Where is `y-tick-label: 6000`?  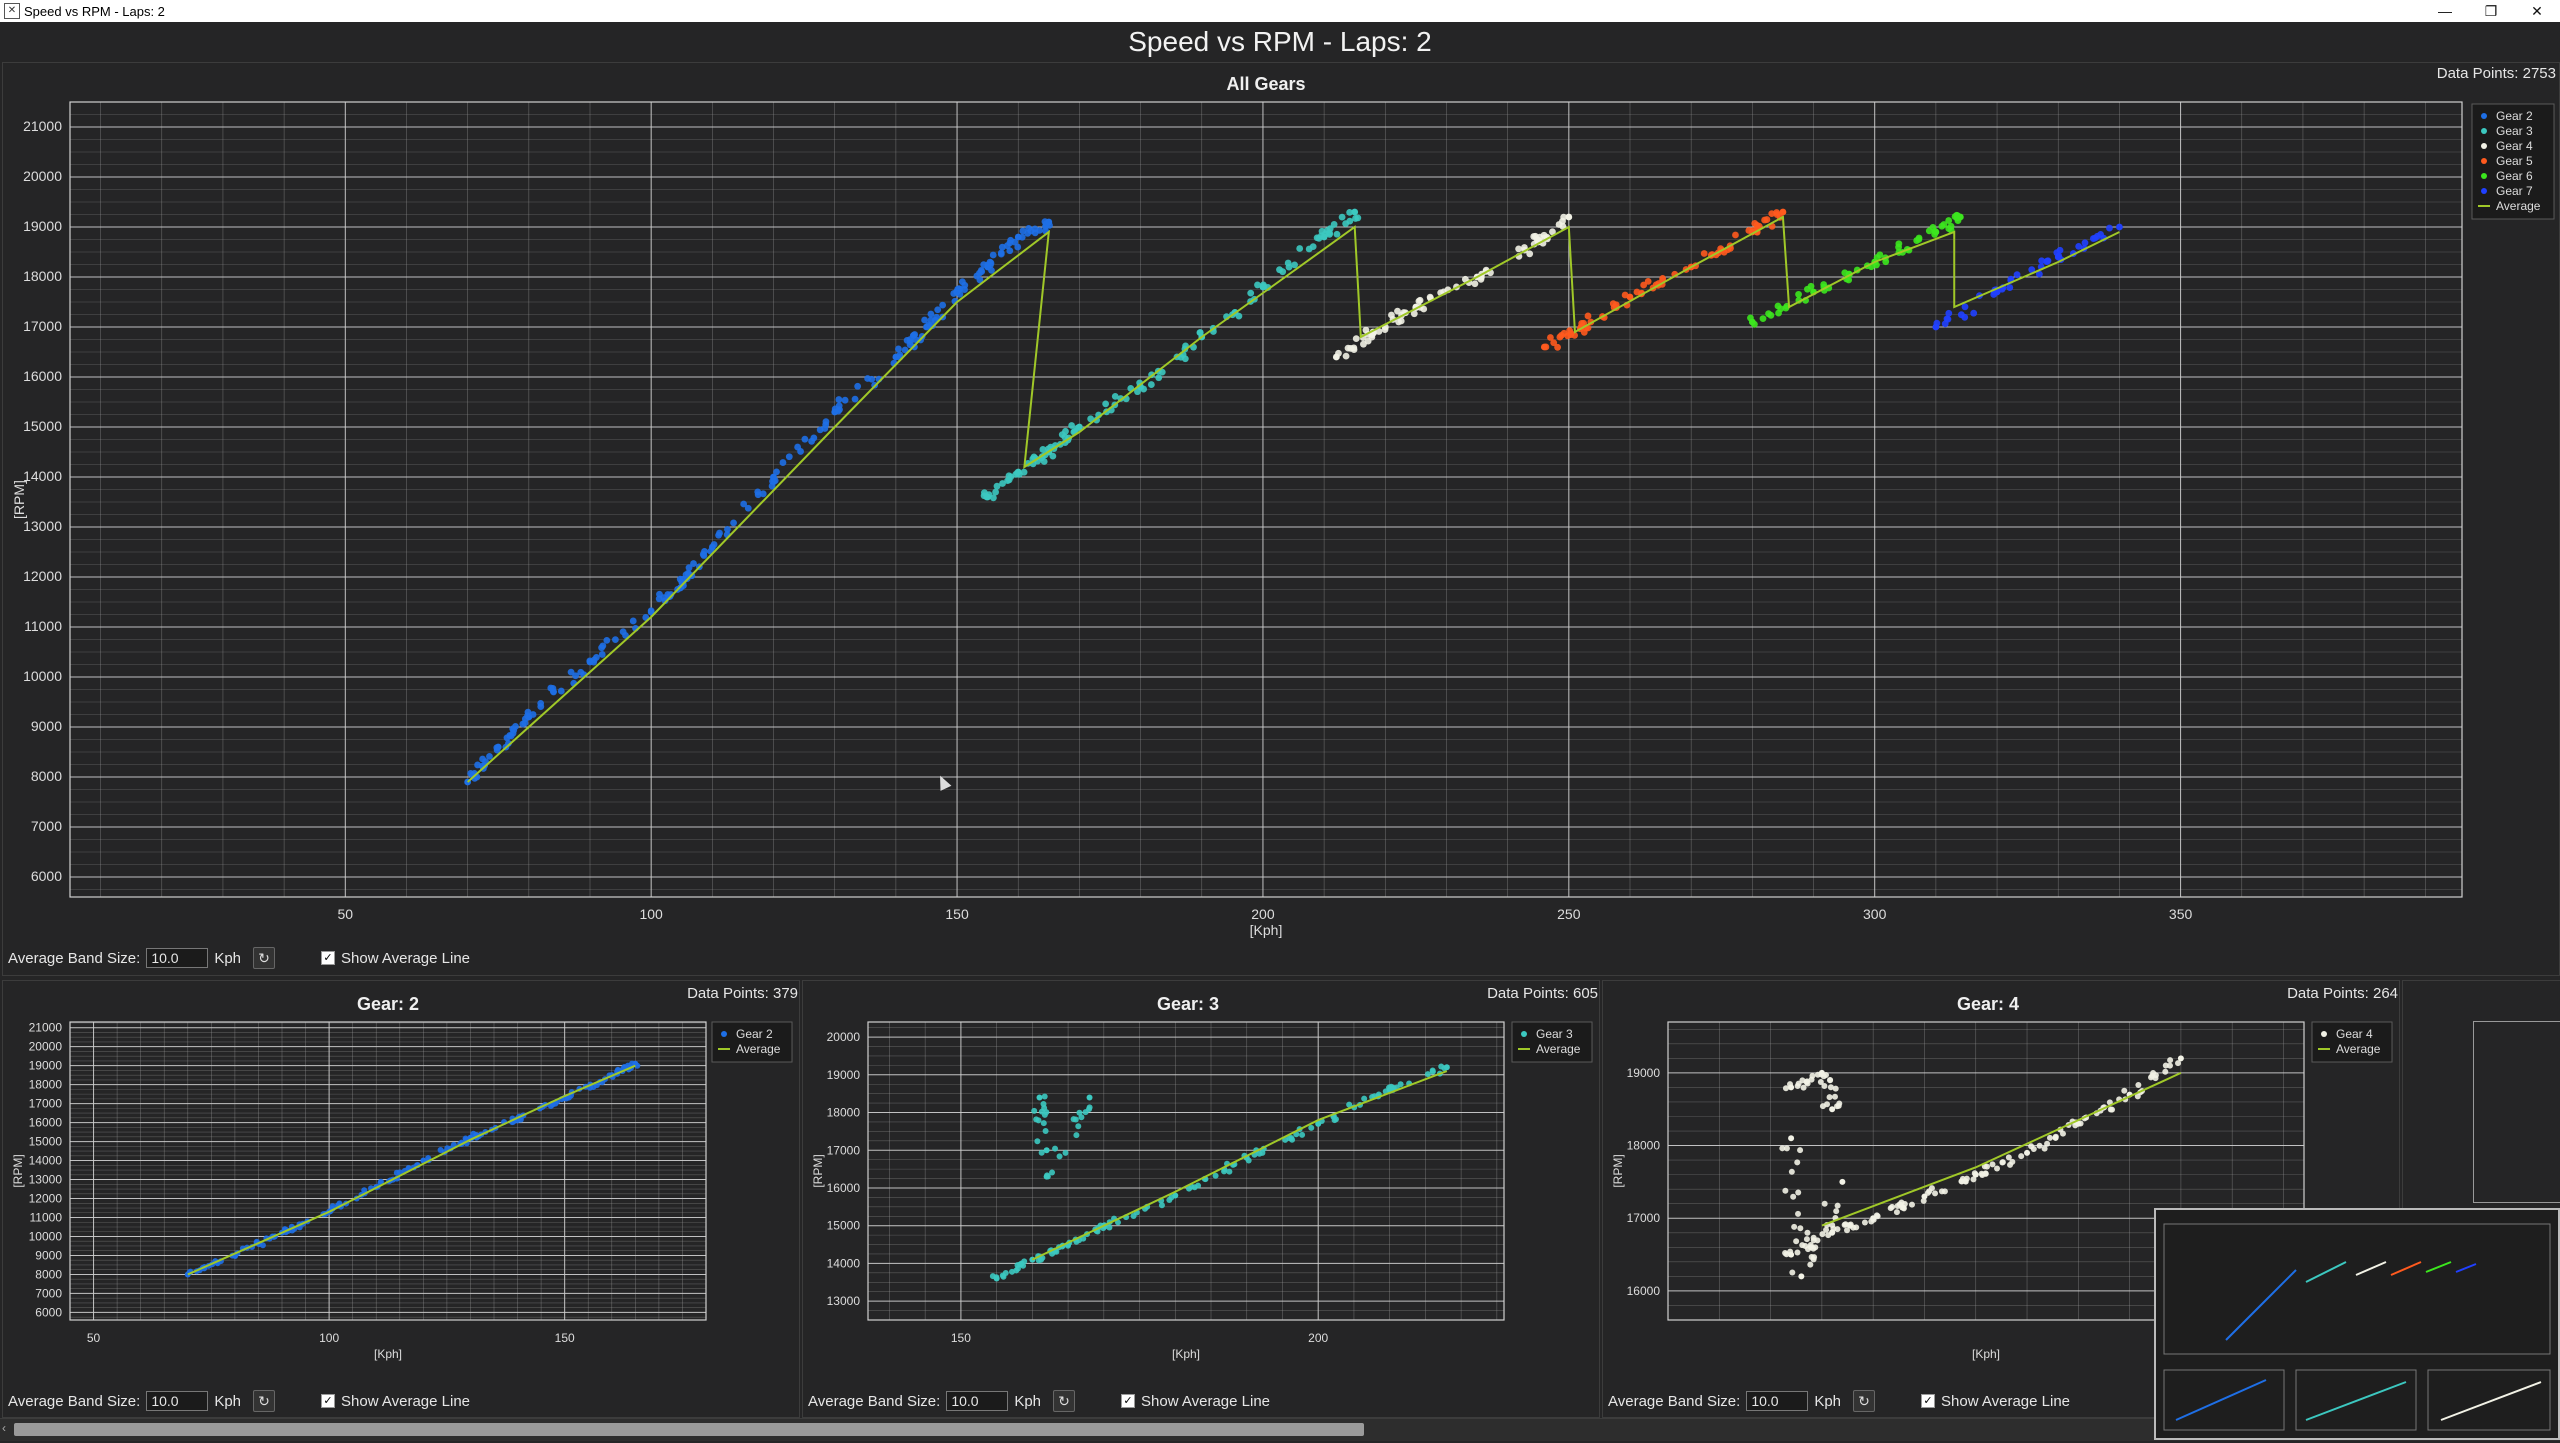 y-tick-label: 6000 is located at coordinates (46, 876).